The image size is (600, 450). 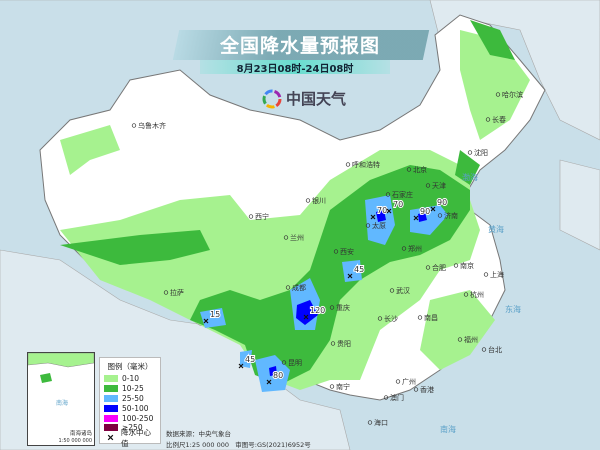 What do you see at coordinates (409, 381) in the screenshot?
I see `city-label: 广州` at bounding box center [409, 381].